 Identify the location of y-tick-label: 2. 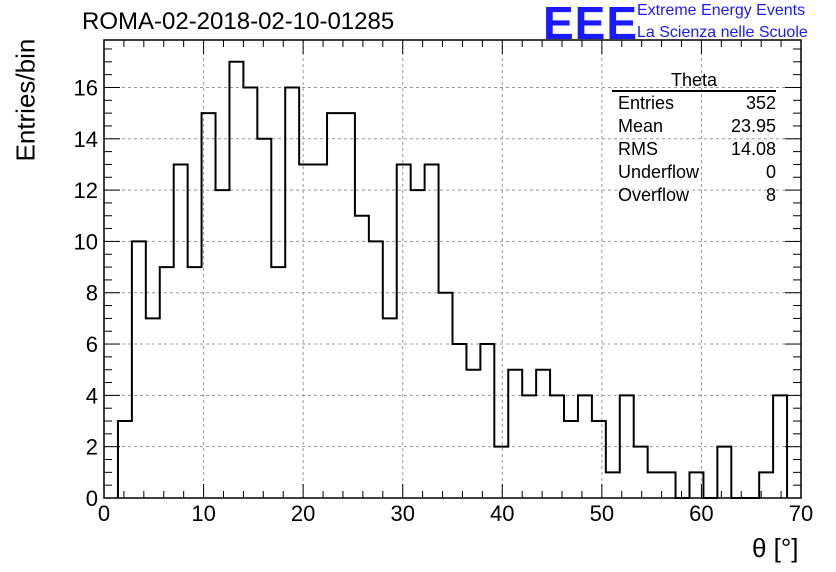
(92, 447).